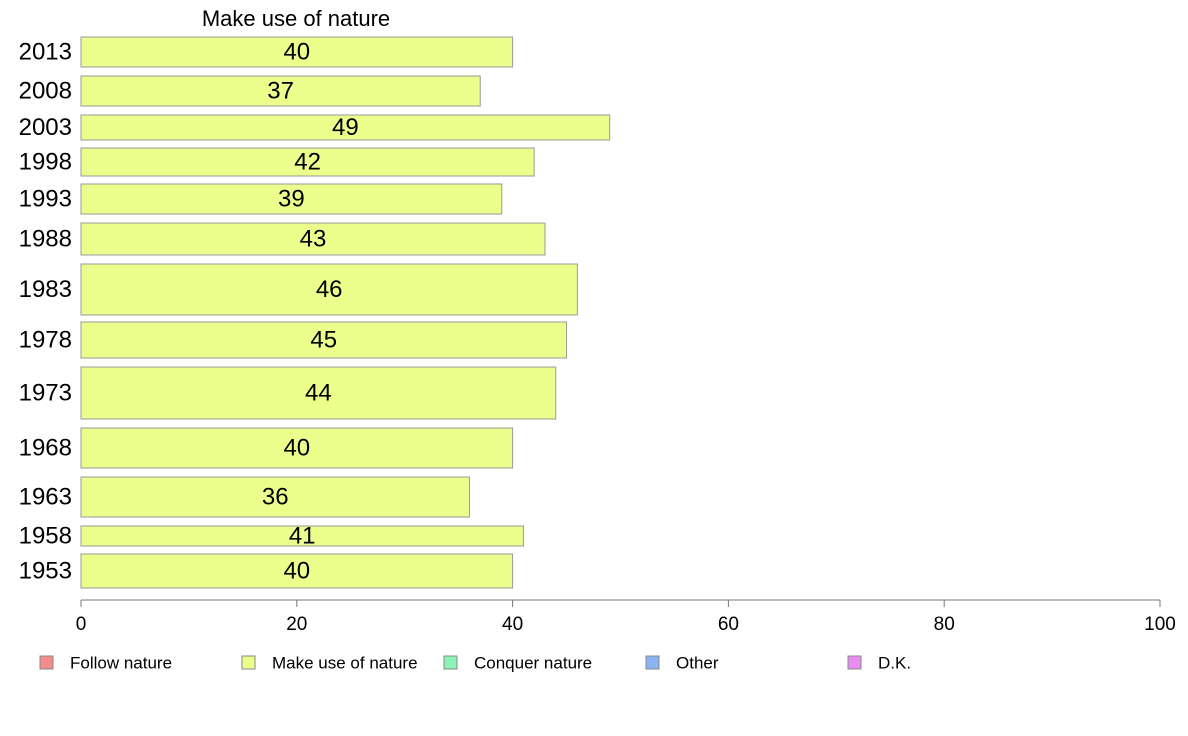 Image resolution: width=1188 pixels, height=736 pixels. What do you see at coordinates (45, 52) in the screenshot?
I see `year-label-2013: 2013` at bounding box center [45, 52].